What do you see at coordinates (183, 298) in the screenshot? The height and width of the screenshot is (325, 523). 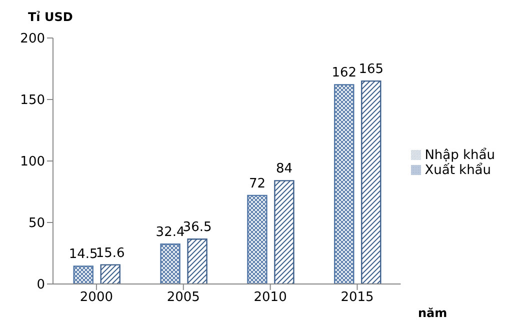 I see `x-tick-label: 2005` at bounding box center [183, 298].